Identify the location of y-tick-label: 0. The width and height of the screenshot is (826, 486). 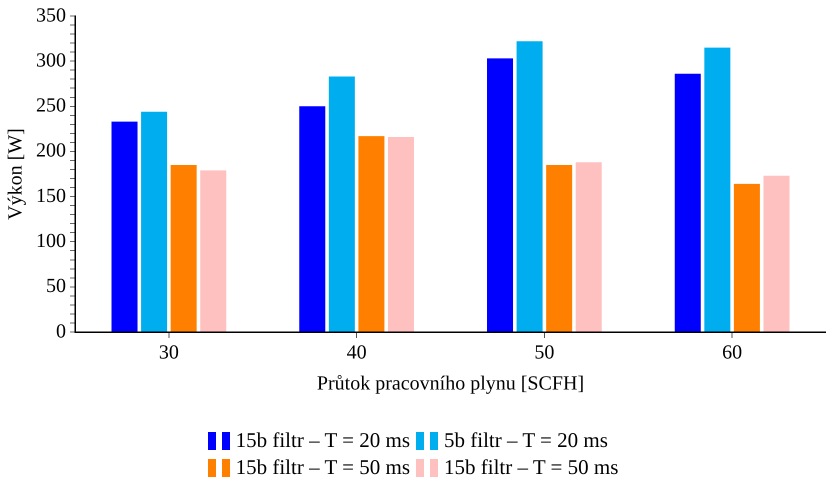
(61, 331).